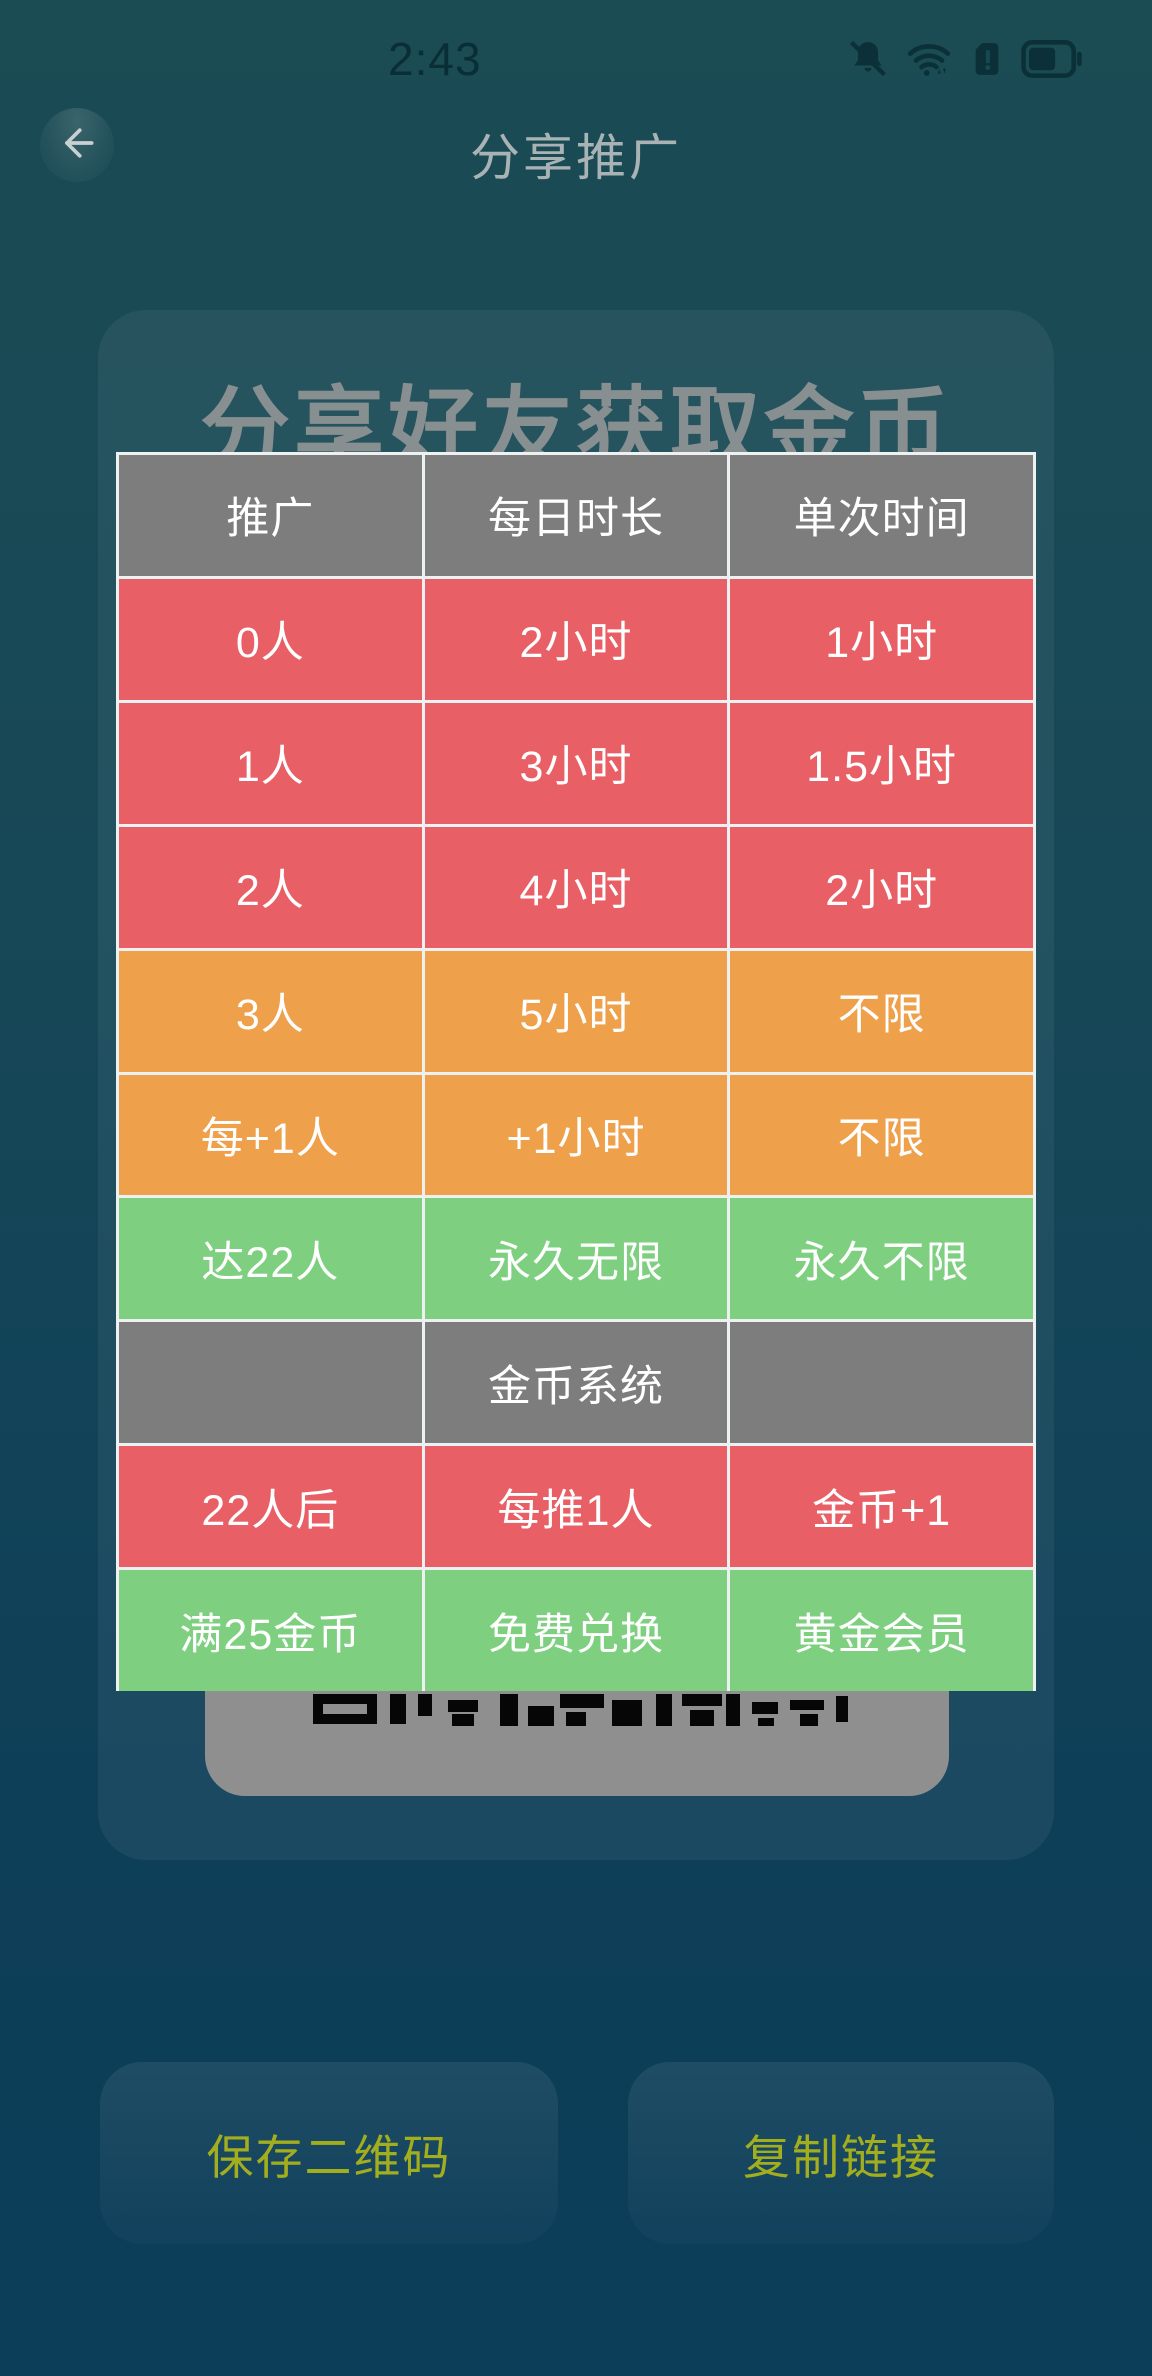 The height and width of the screenshot is (2376, 1152). Describe the element at coordinates (929, 59) in the screenshot. I see `wifi-icon` at that location.